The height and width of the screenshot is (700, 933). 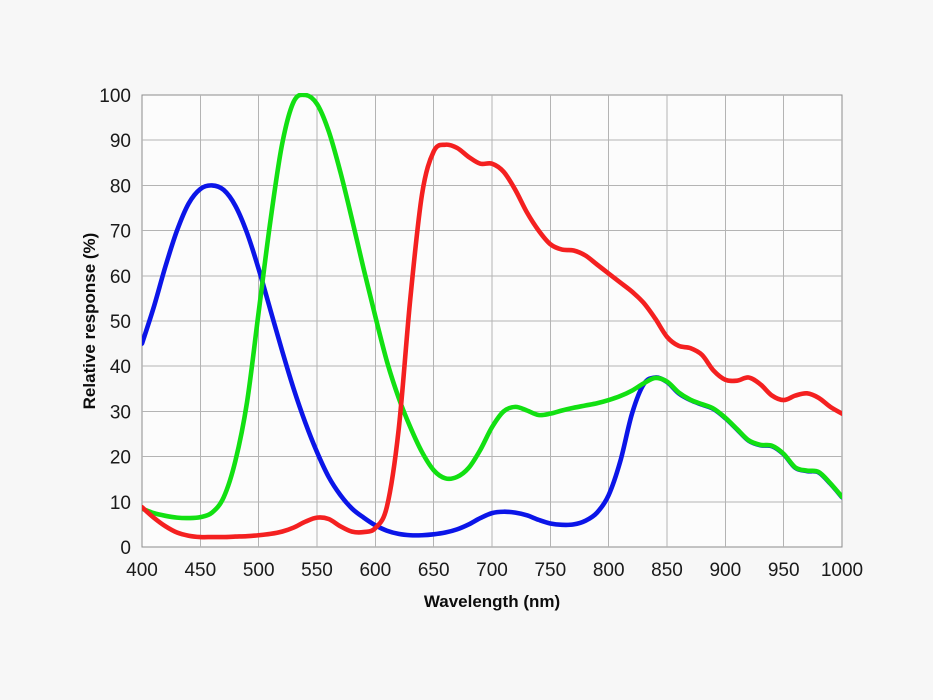 I want to click on x-tick-label: 400, so click(x=142, y=570).